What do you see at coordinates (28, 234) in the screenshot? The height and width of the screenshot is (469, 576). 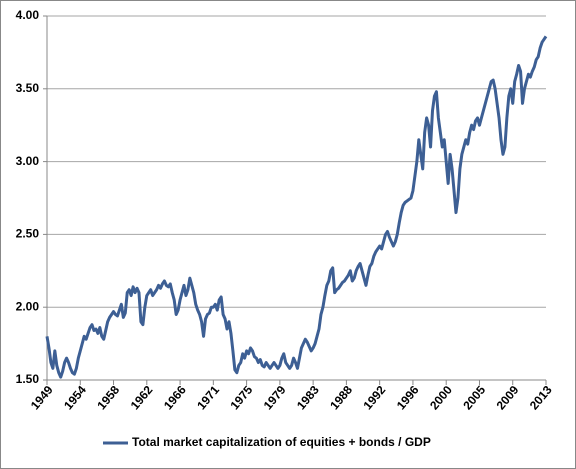 I see `y-tick-label: 2.50` at bounding box center [28, 234].